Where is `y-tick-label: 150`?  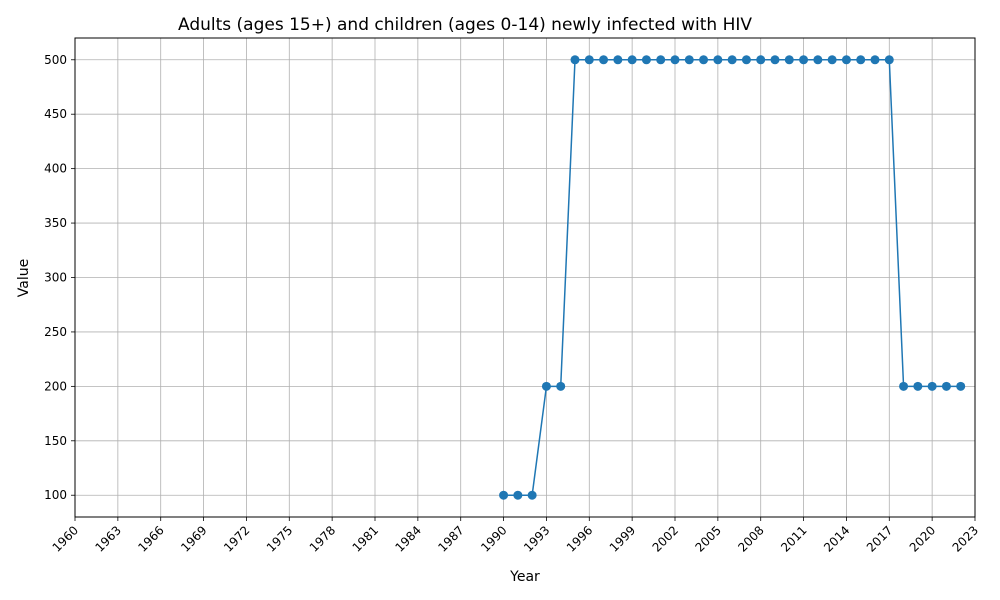 y-tick-label: 150 is located at coordinates (55, 441).